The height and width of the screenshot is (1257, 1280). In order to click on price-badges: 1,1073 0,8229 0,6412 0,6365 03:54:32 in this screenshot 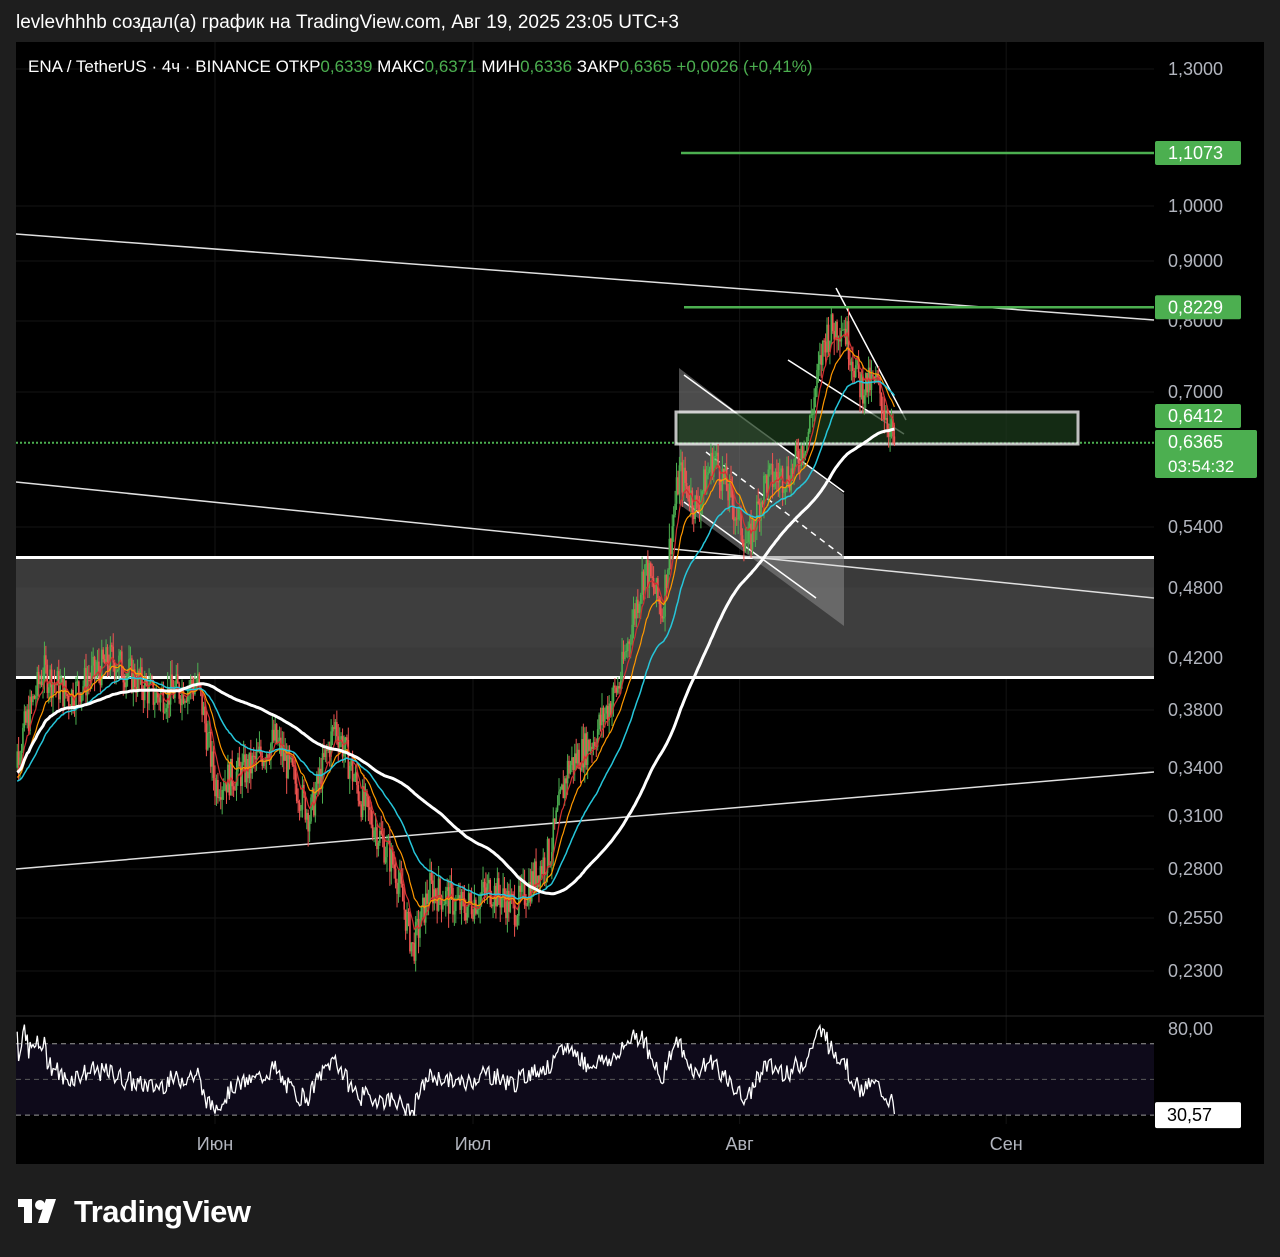, I will do `click(1206, 309)`.